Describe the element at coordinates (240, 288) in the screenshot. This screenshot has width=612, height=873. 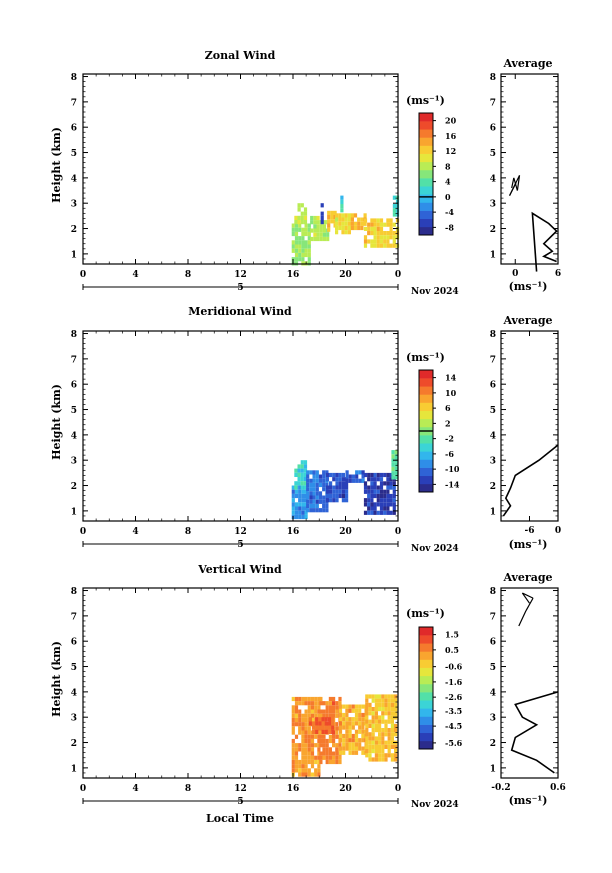
I see `day-marker: 5` at that location.